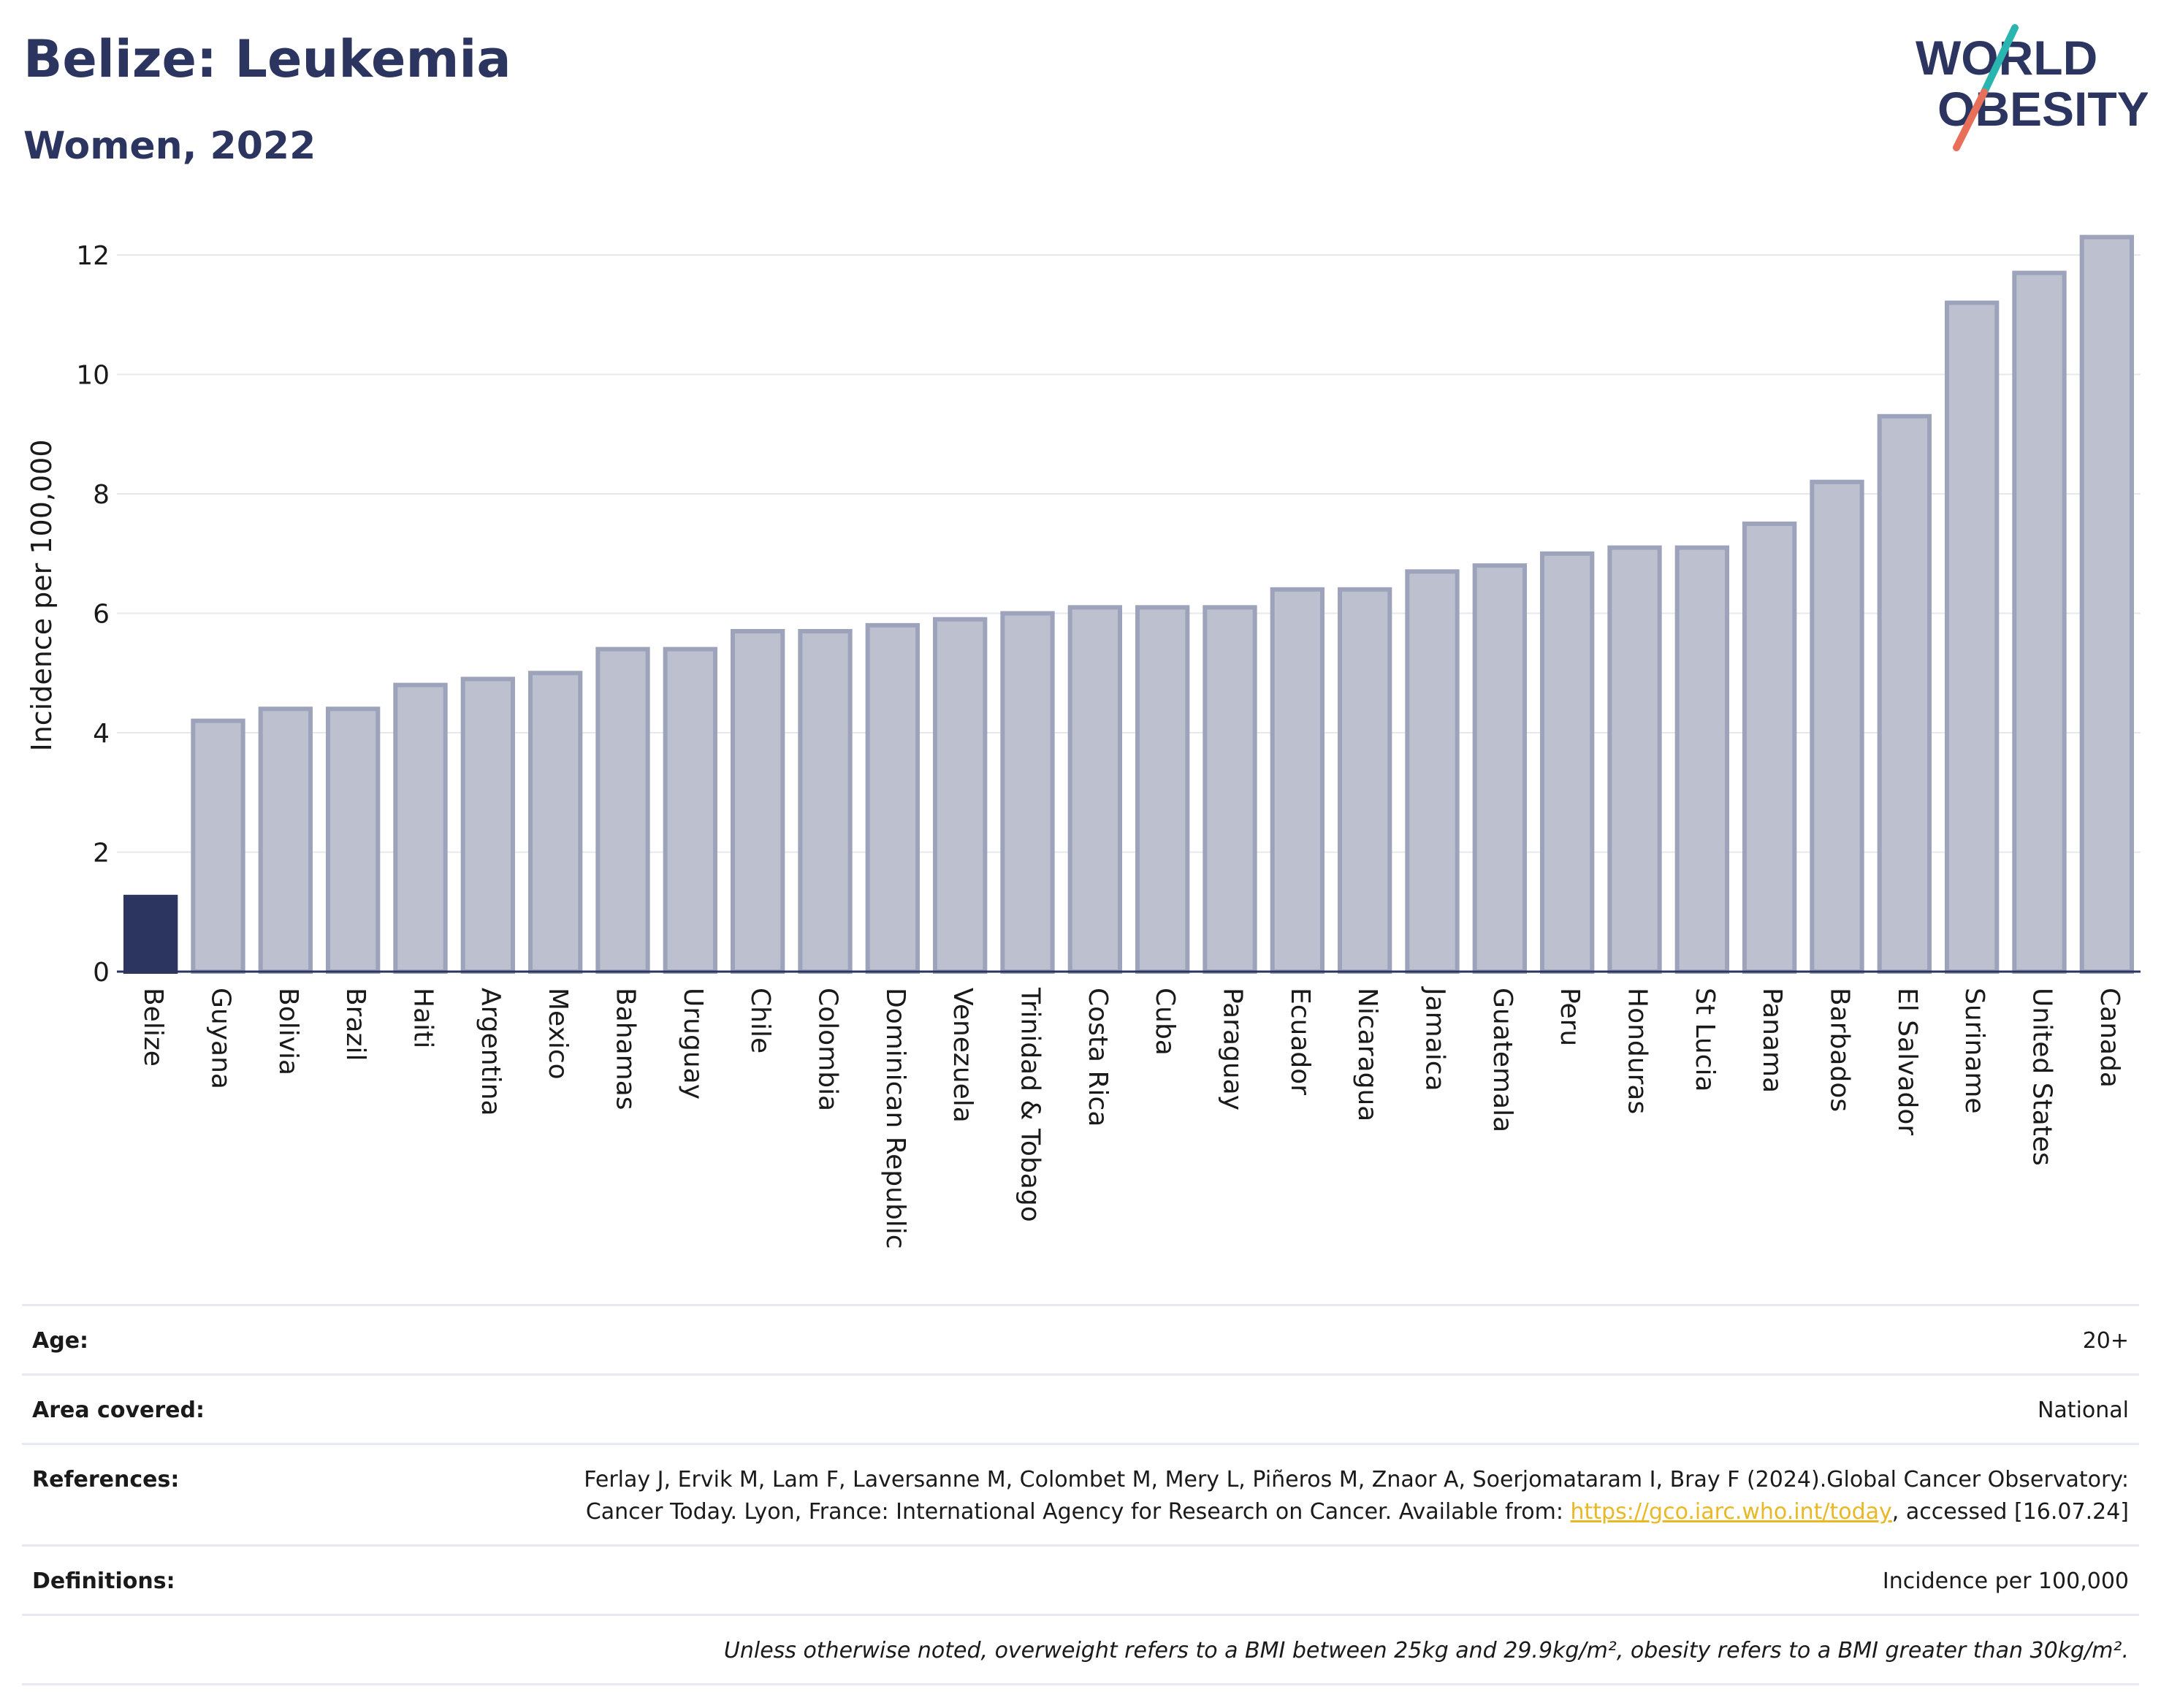  Describe the element at coordinates (102, 615) in the screenshot. I see `y-tick-label: 6` at that location.